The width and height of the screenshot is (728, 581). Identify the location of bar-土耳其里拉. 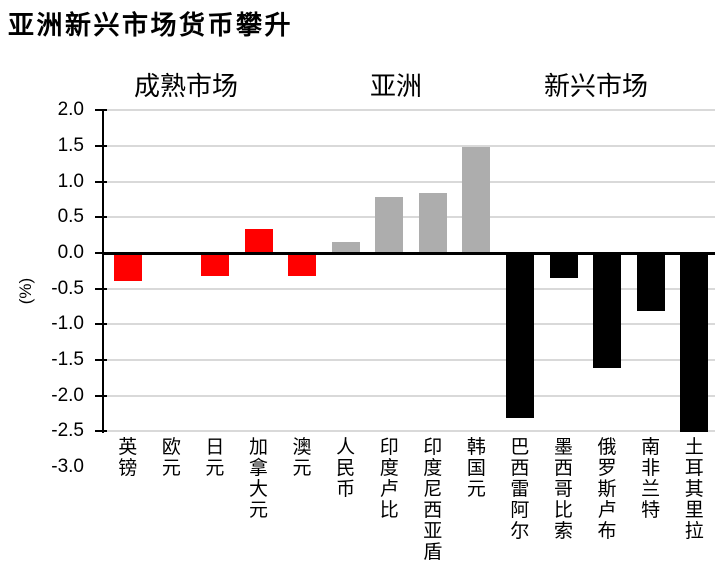
(694, 342).